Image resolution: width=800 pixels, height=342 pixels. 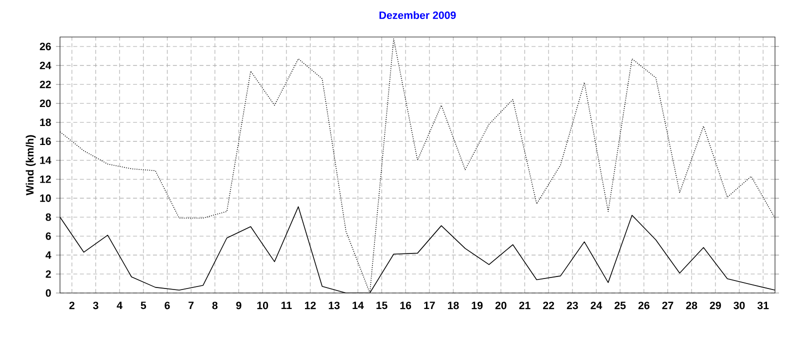 What do you see at coordinates (620, 306) in the screenshot?
I see `x-tick-label: 25` at bounding box center [620, 306].